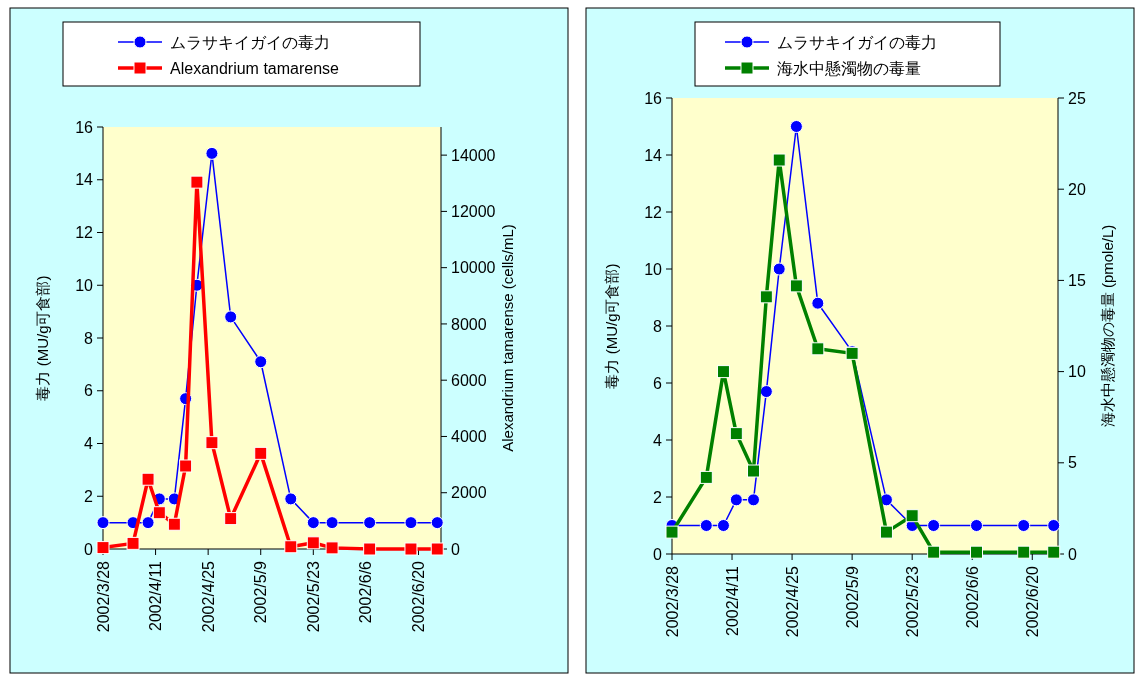 The width and height of the screenshot is (1137, 675). I want to click on legend-label: Alexandrium tamarense, so click(255, 68).